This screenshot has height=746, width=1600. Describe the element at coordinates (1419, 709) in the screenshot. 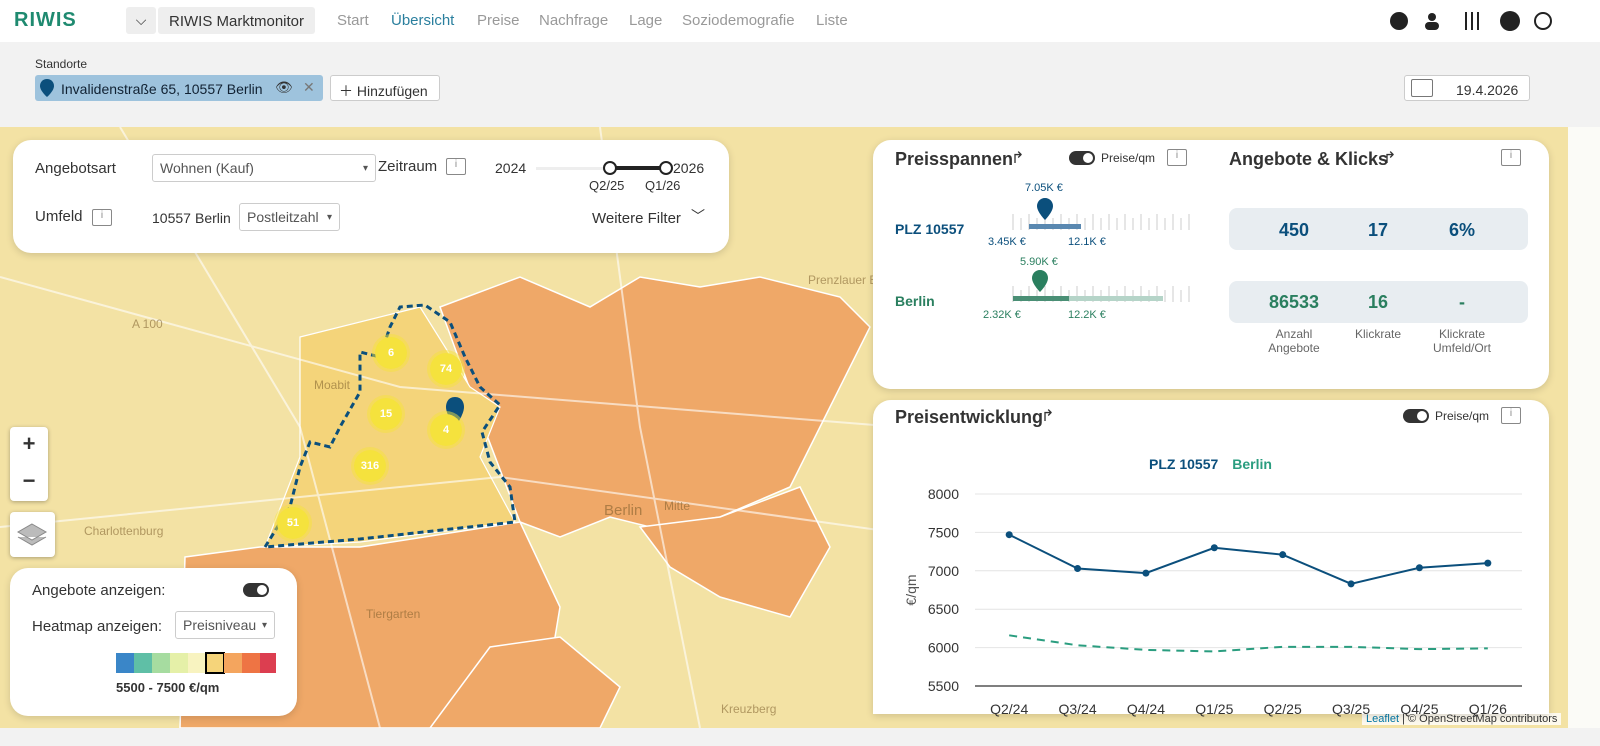

I see `x-tick-label: Q4/25` at that location.